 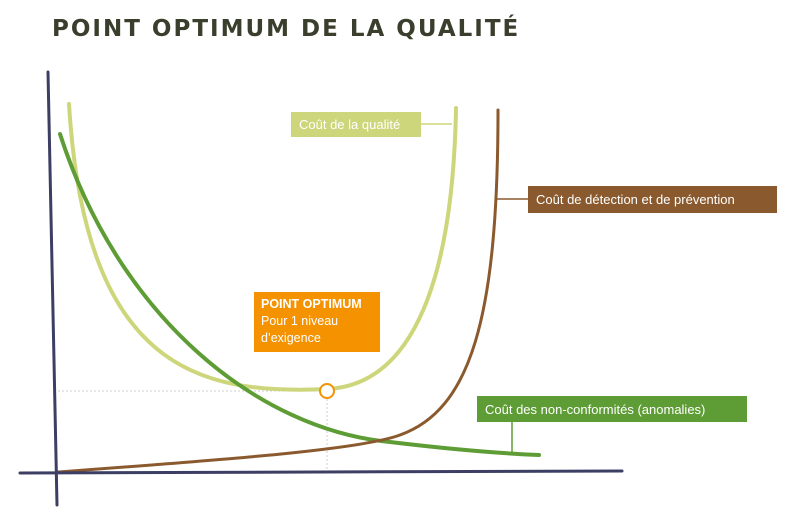 What do you see at coordinates (652, 199) in the screenshot?
I see `detection-cost-label: Coût de détection et de prévention` at bounding box center [652, 199].